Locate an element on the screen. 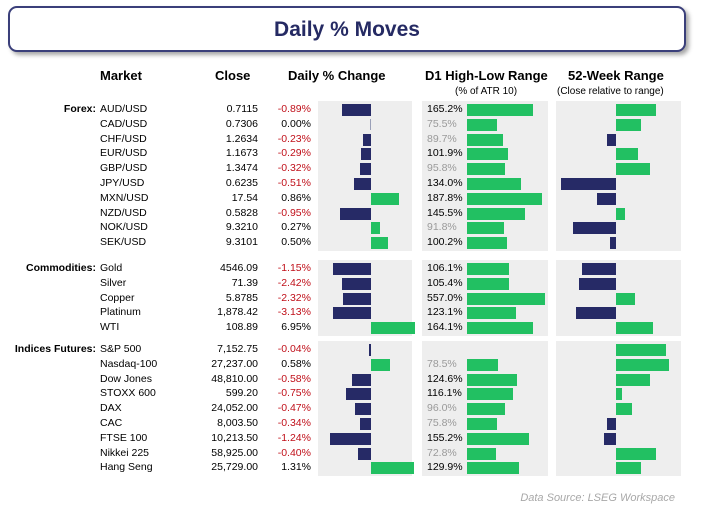 The height and width of the screenshot is (516, 703). close-value: 0.6235 is located at coordinates (241, 183).